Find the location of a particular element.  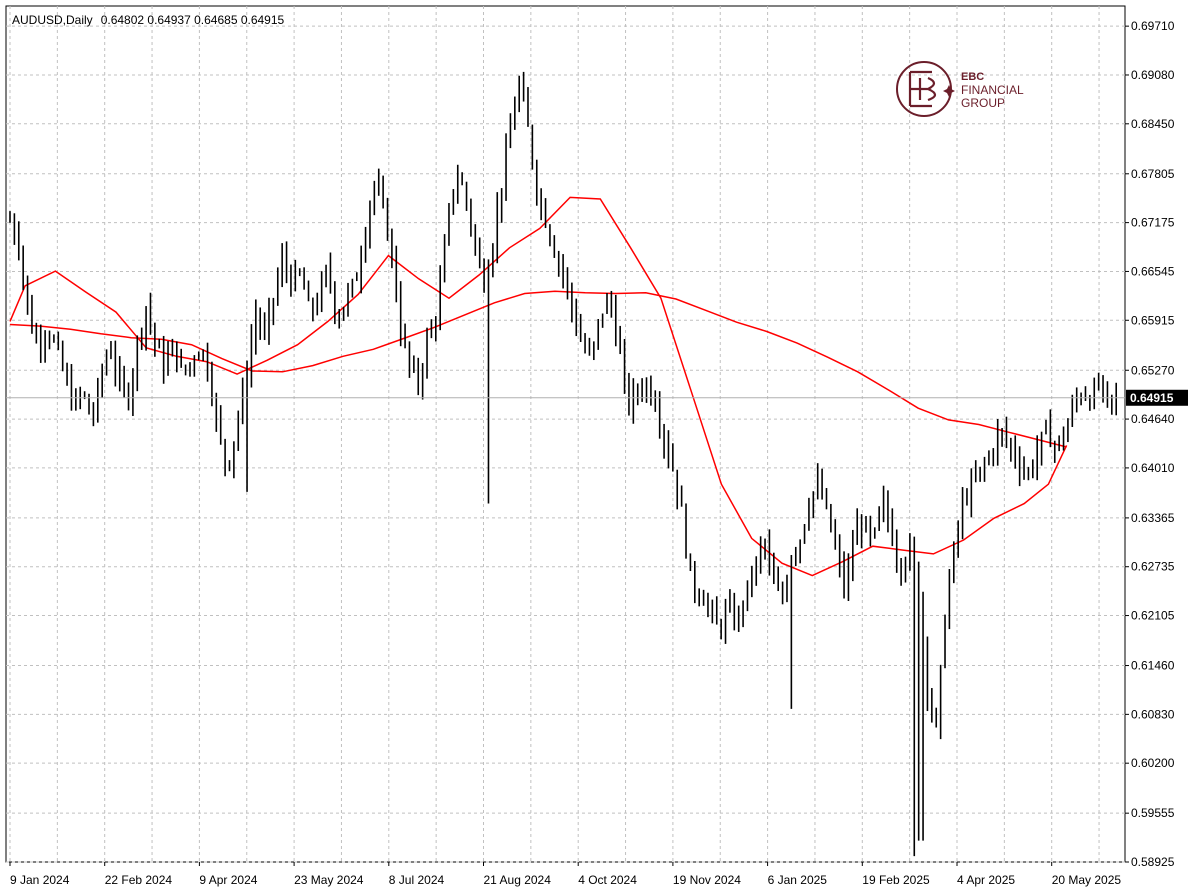

logo-eb-mark-icon is located at coordinates (922, 89).